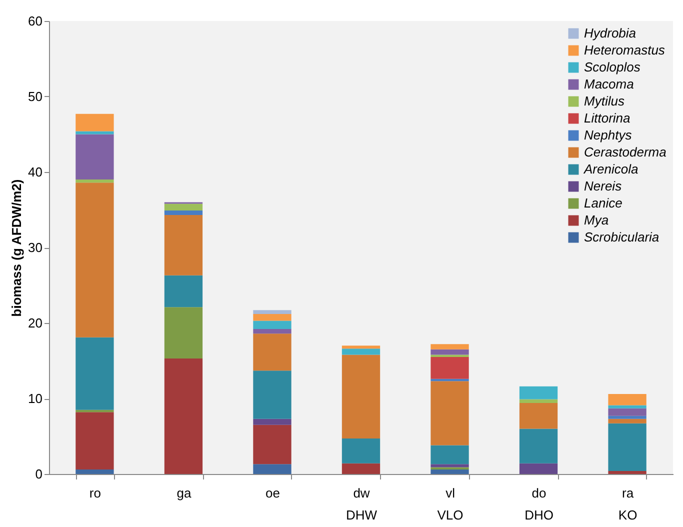  I want to click on legend-label: Hydrobia, so click(610, 33).